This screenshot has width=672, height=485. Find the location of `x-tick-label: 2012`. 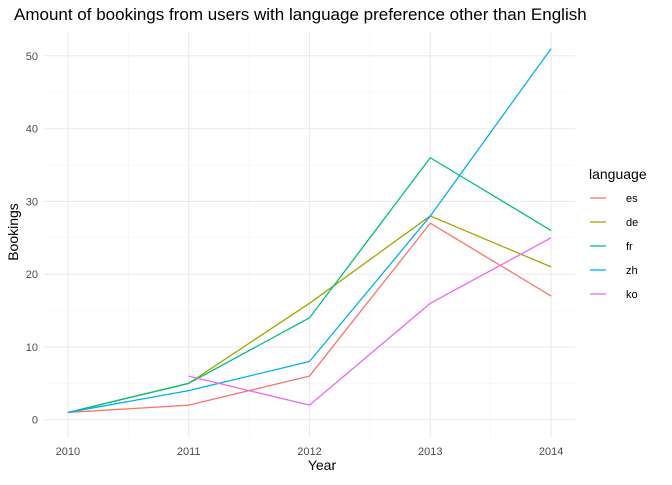

x-tick-label: 2012 is located at coordinates (309, 452).